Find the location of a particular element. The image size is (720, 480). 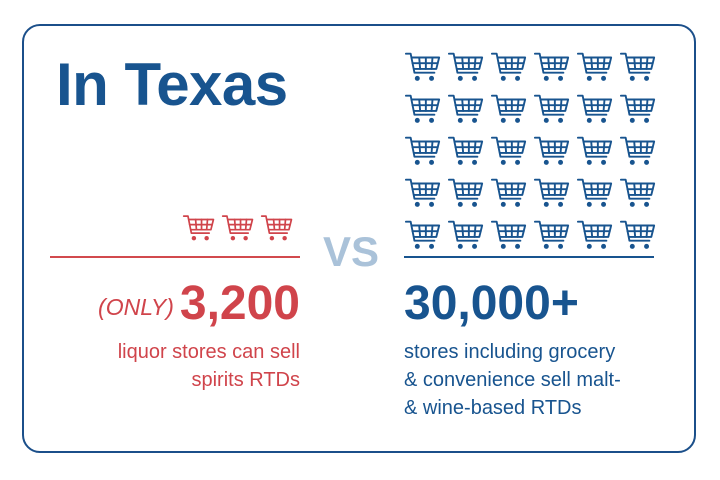

other-store-count: 30,000+ is located at coordinates (491, 303).